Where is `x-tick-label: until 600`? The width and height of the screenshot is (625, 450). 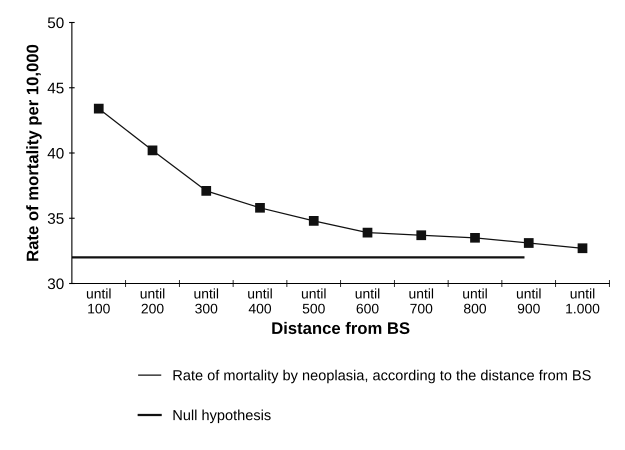
x-tick-label: until 600 is located at coordinates (368, 301).